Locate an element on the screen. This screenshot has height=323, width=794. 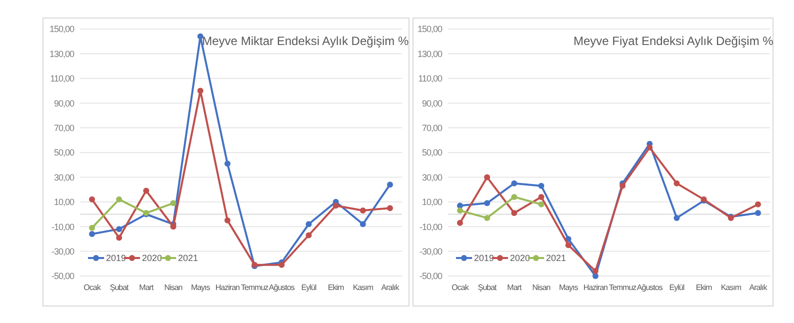
text: Meyve Fiyat Endeksi Aylık Değişim % is located at coordinates (673, 41).